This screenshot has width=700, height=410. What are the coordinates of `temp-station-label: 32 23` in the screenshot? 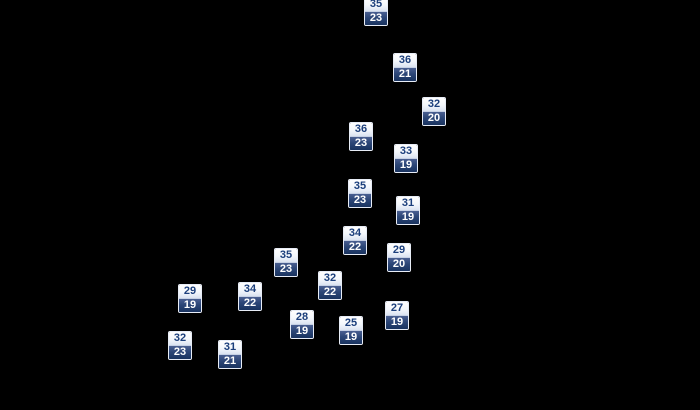 It's located at (180, 345).